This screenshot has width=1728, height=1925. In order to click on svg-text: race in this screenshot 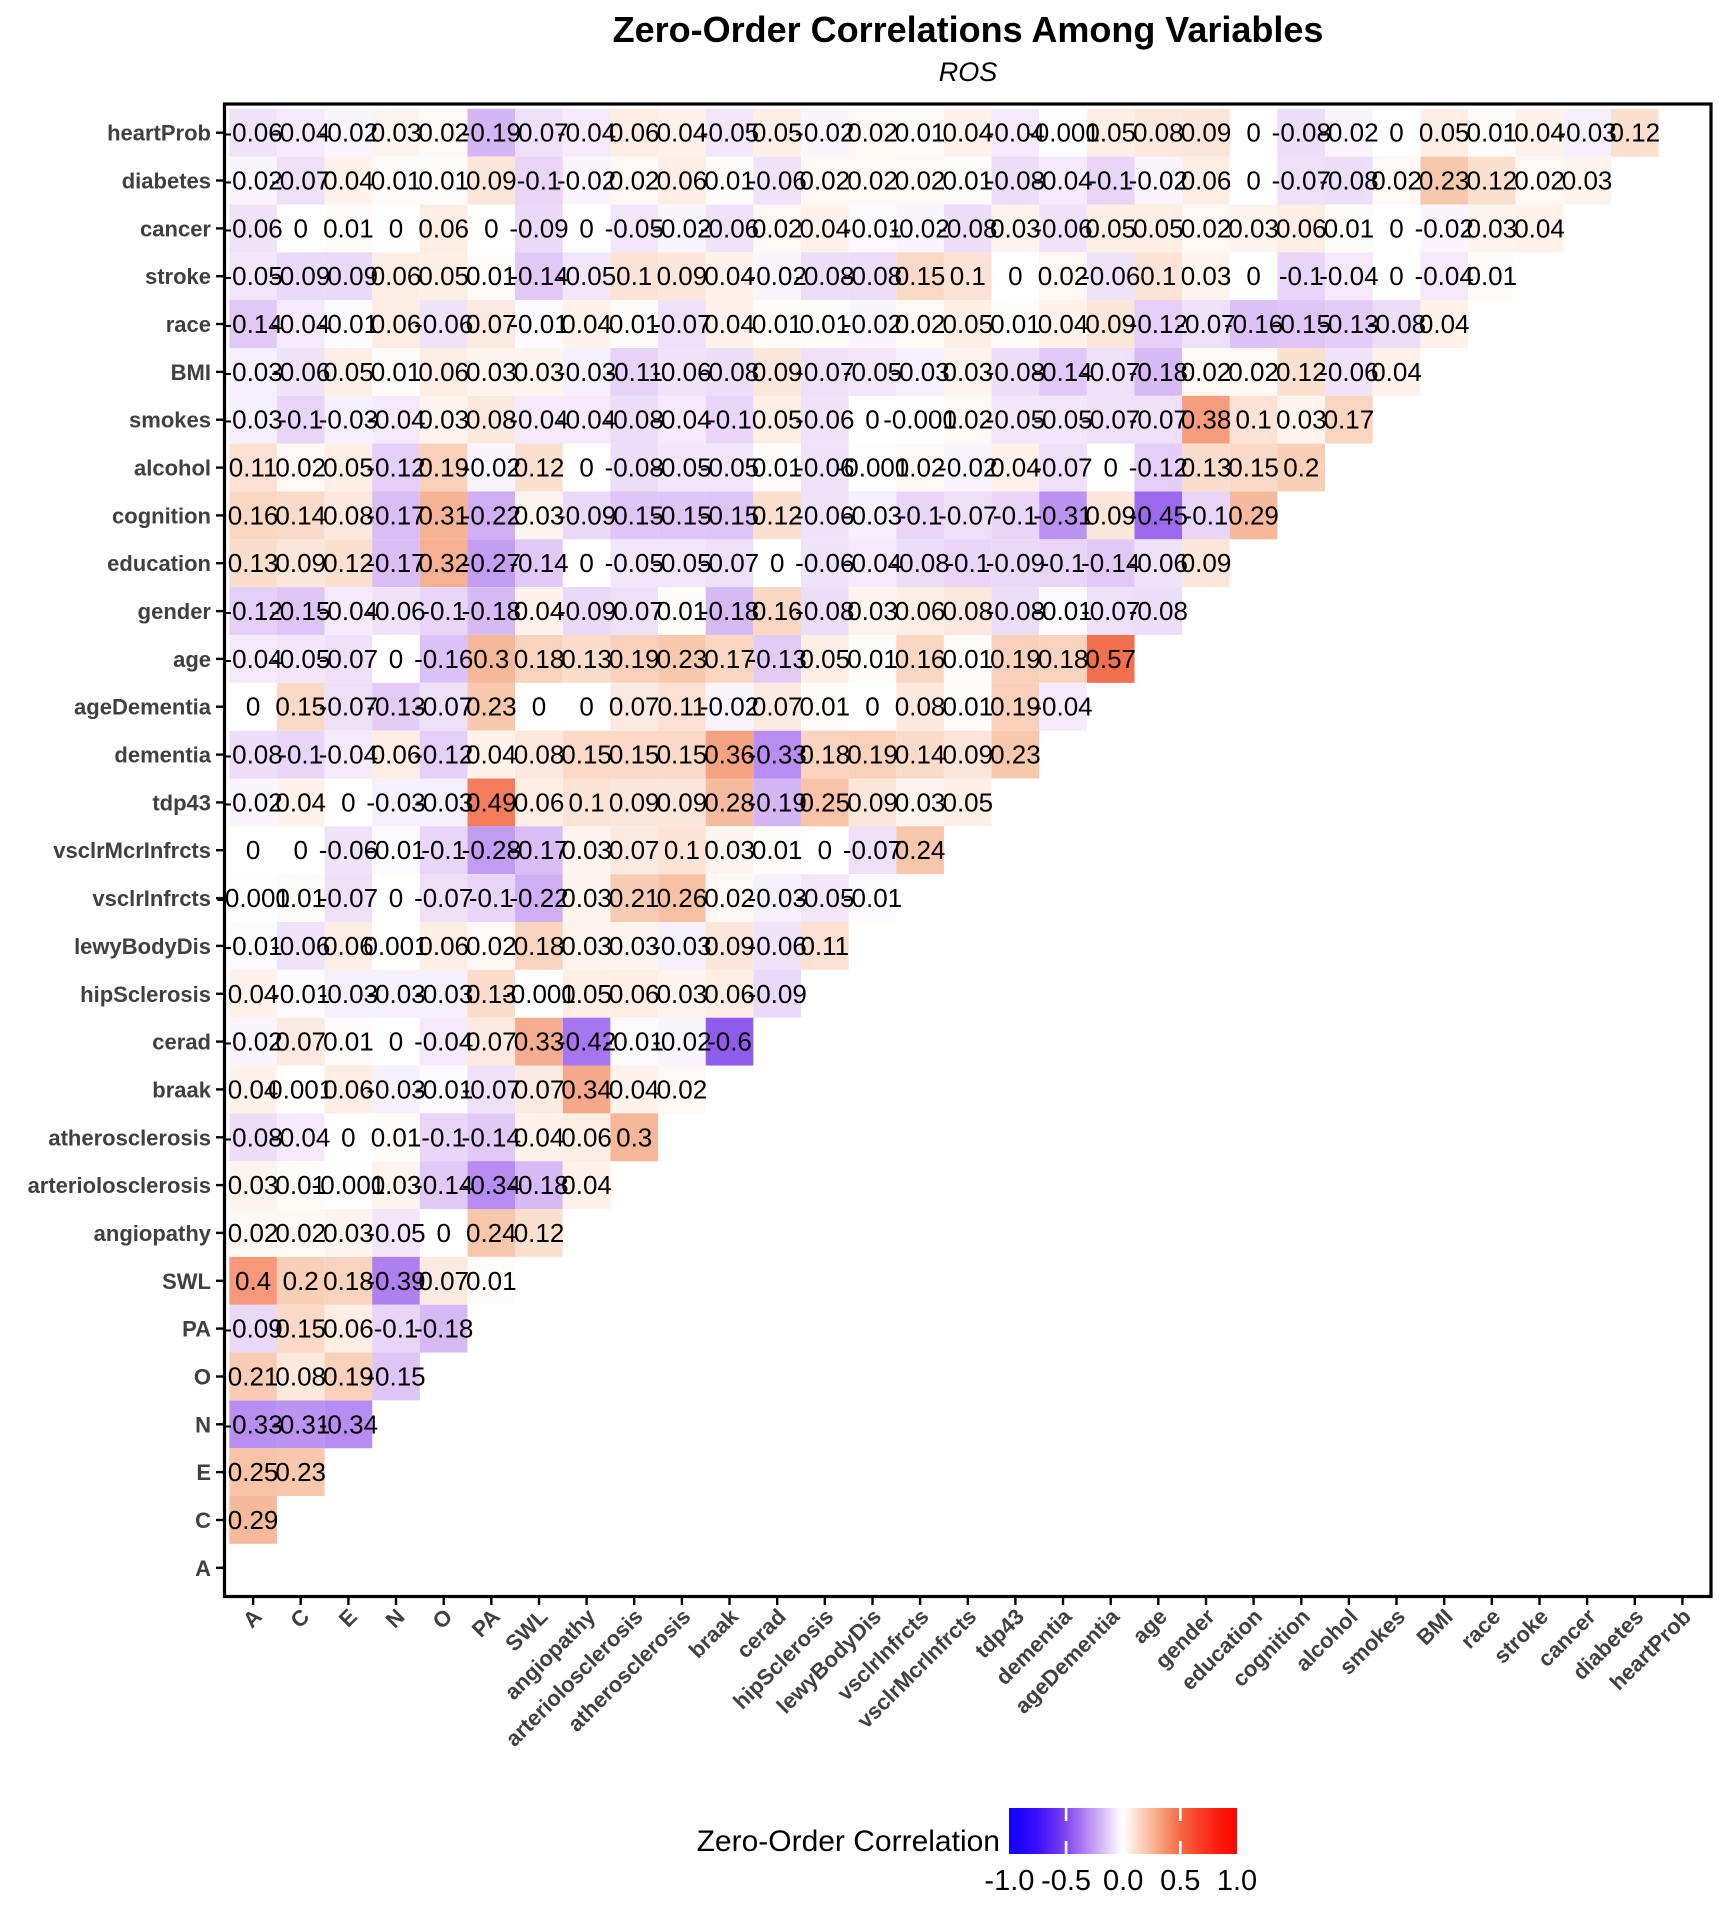, I will do `click(188, 324)`.